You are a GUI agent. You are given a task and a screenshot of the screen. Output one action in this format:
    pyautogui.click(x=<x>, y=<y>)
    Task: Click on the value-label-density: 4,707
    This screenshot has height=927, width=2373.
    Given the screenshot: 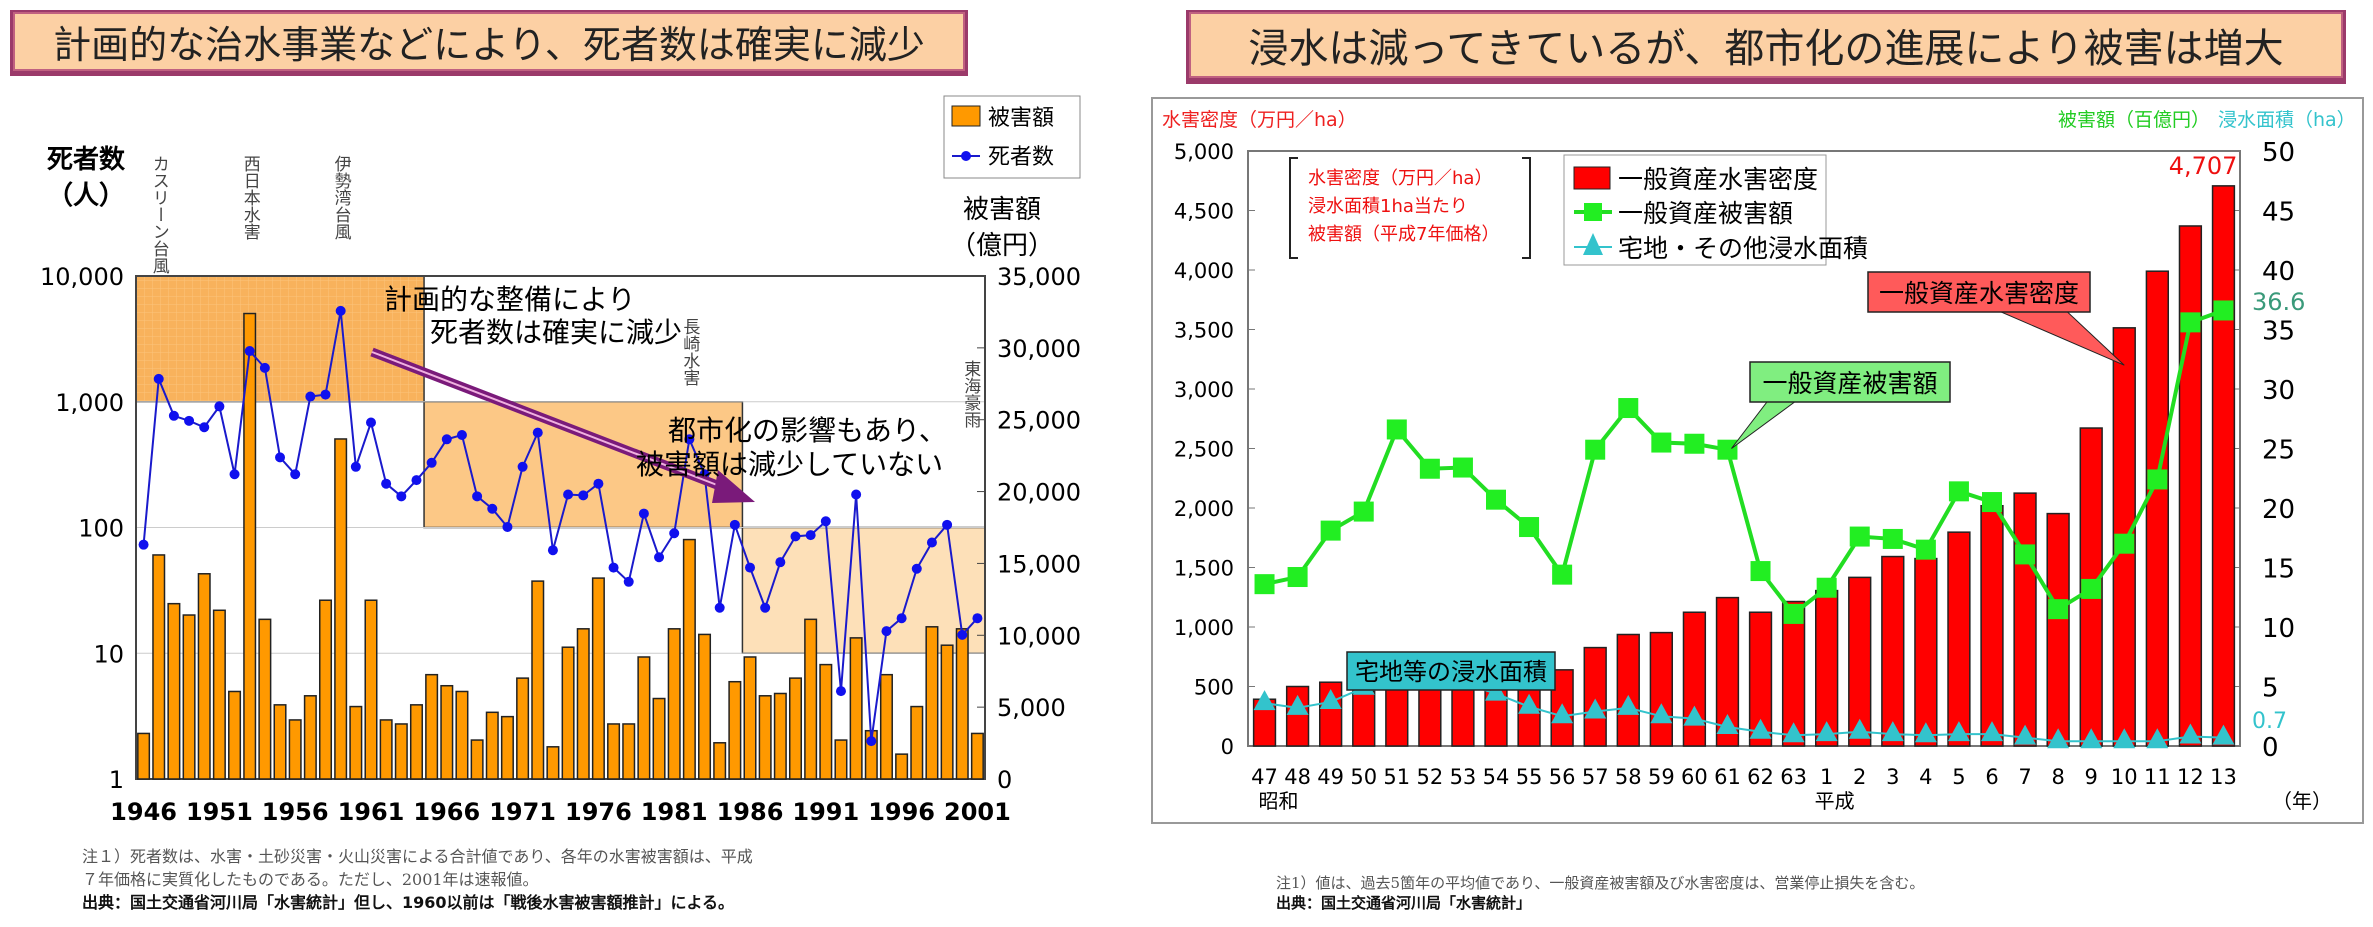 What is the action you would take?
    pyautogui.click(x=2203, y=166)
    